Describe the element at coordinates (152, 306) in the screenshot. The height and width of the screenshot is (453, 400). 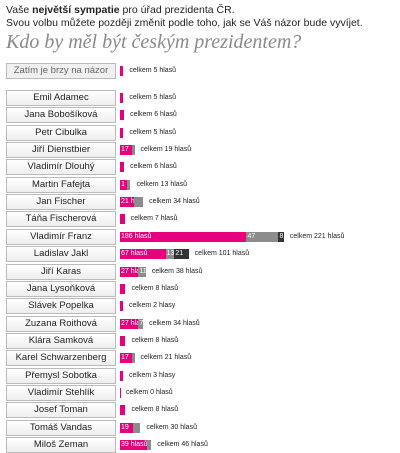
I see `total-votes: celkem 2 hlasy` at that location.